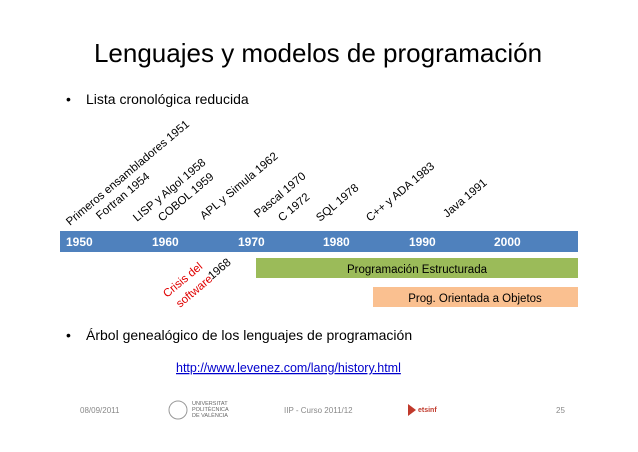 This screenshot has height=452, width=638. Describe the element at coordinates (251, 242) in the screenshot. I see `decade-label: 1970` at that location.